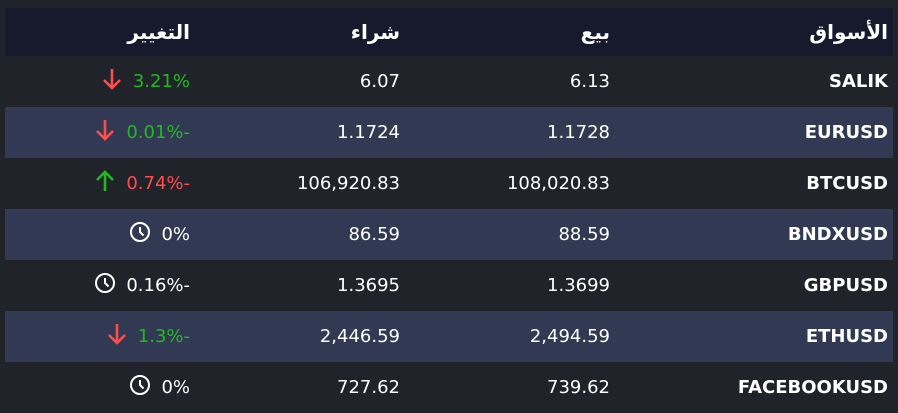  What do you see at coordinates (374, 234) in the screenshot?
I see `buy-price: 86.59` at bounding box center [374, 234].